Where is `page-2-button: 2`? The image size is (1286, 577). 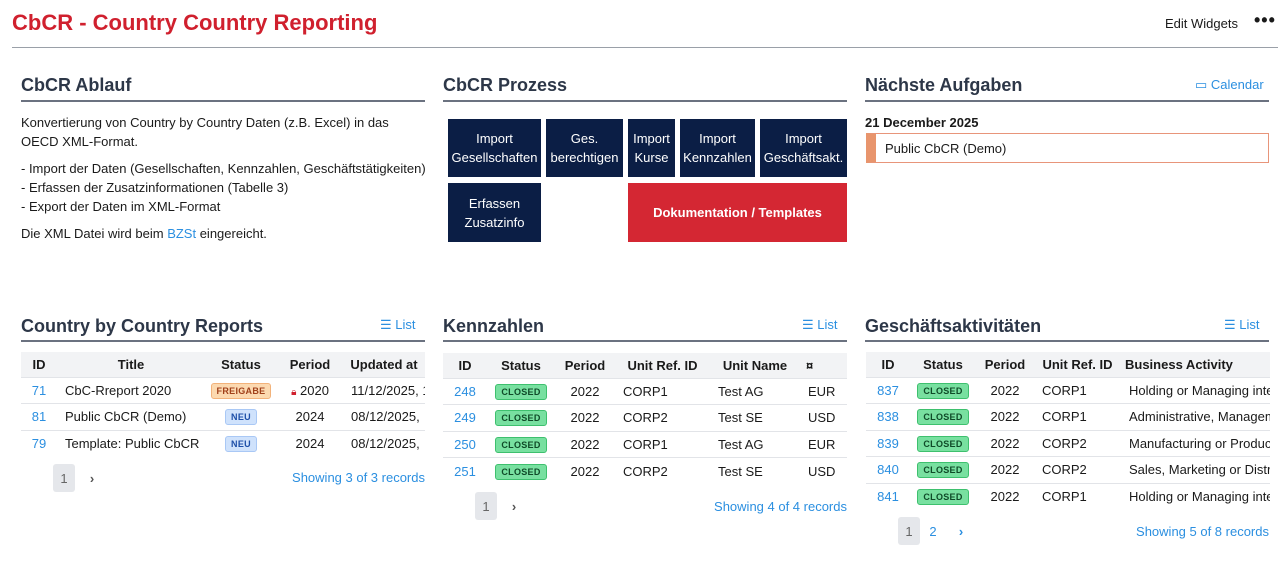
page-2-button: 2 is located at coordinates (933, 531).